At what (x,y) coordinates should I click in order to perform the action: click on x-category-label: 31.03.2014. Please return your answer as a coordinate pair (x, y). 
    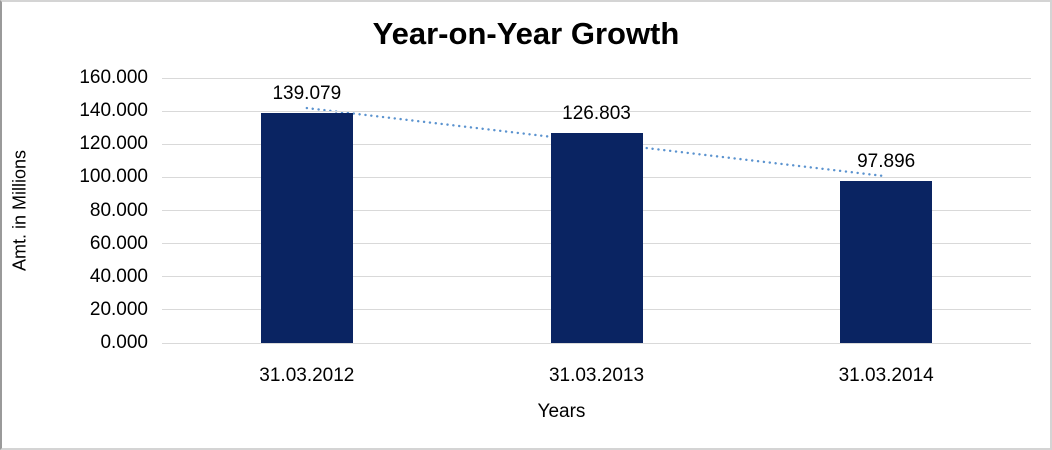
    Looking at the image, I should click on (886, 375).